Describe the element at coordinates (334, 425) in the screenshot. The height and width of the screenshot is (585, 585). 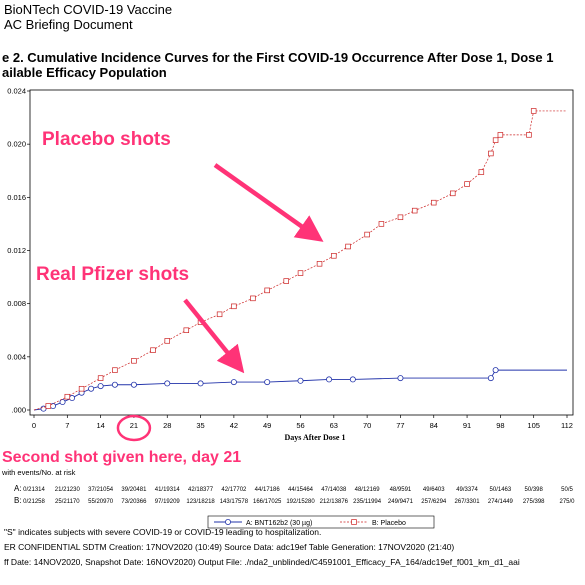
I see `x-tick-label: 63` at that location.